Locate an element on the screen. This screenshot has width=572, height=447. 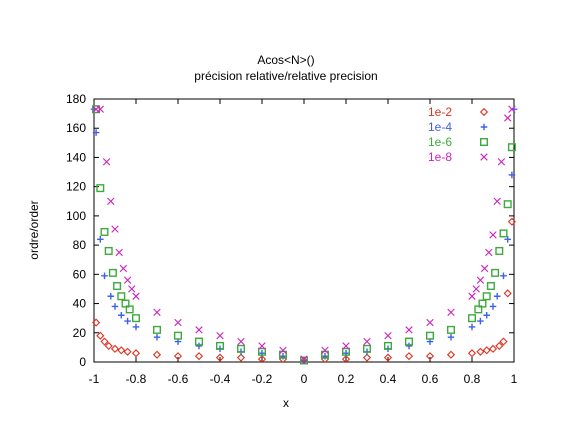
y-tick-label: 40 is located at coordinates (80, 304).